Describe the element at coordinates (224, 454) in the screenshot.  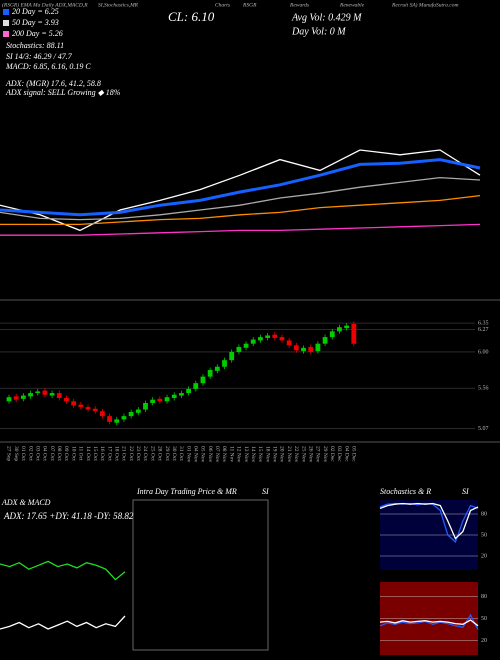
I see `x-tick-label: 08 Nov` at that location.